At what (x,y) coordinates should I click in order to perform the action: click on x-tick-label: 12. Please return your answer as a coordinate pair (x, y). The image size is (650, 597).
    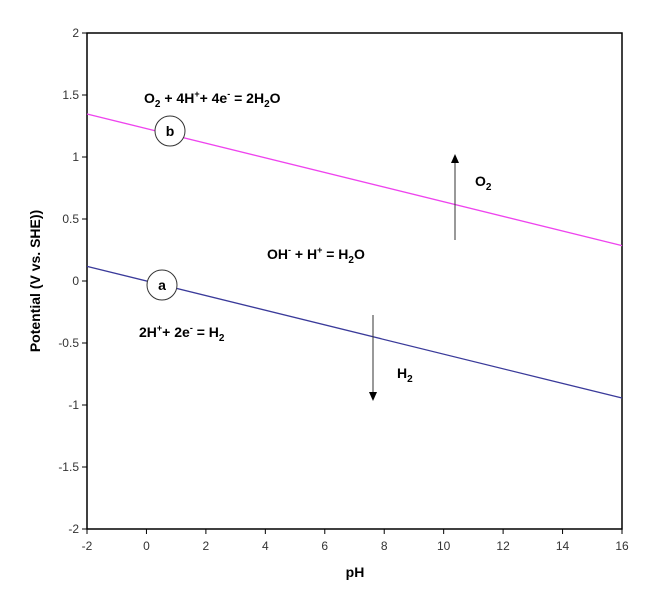
    Looking at the image, I should click on (503, 546).